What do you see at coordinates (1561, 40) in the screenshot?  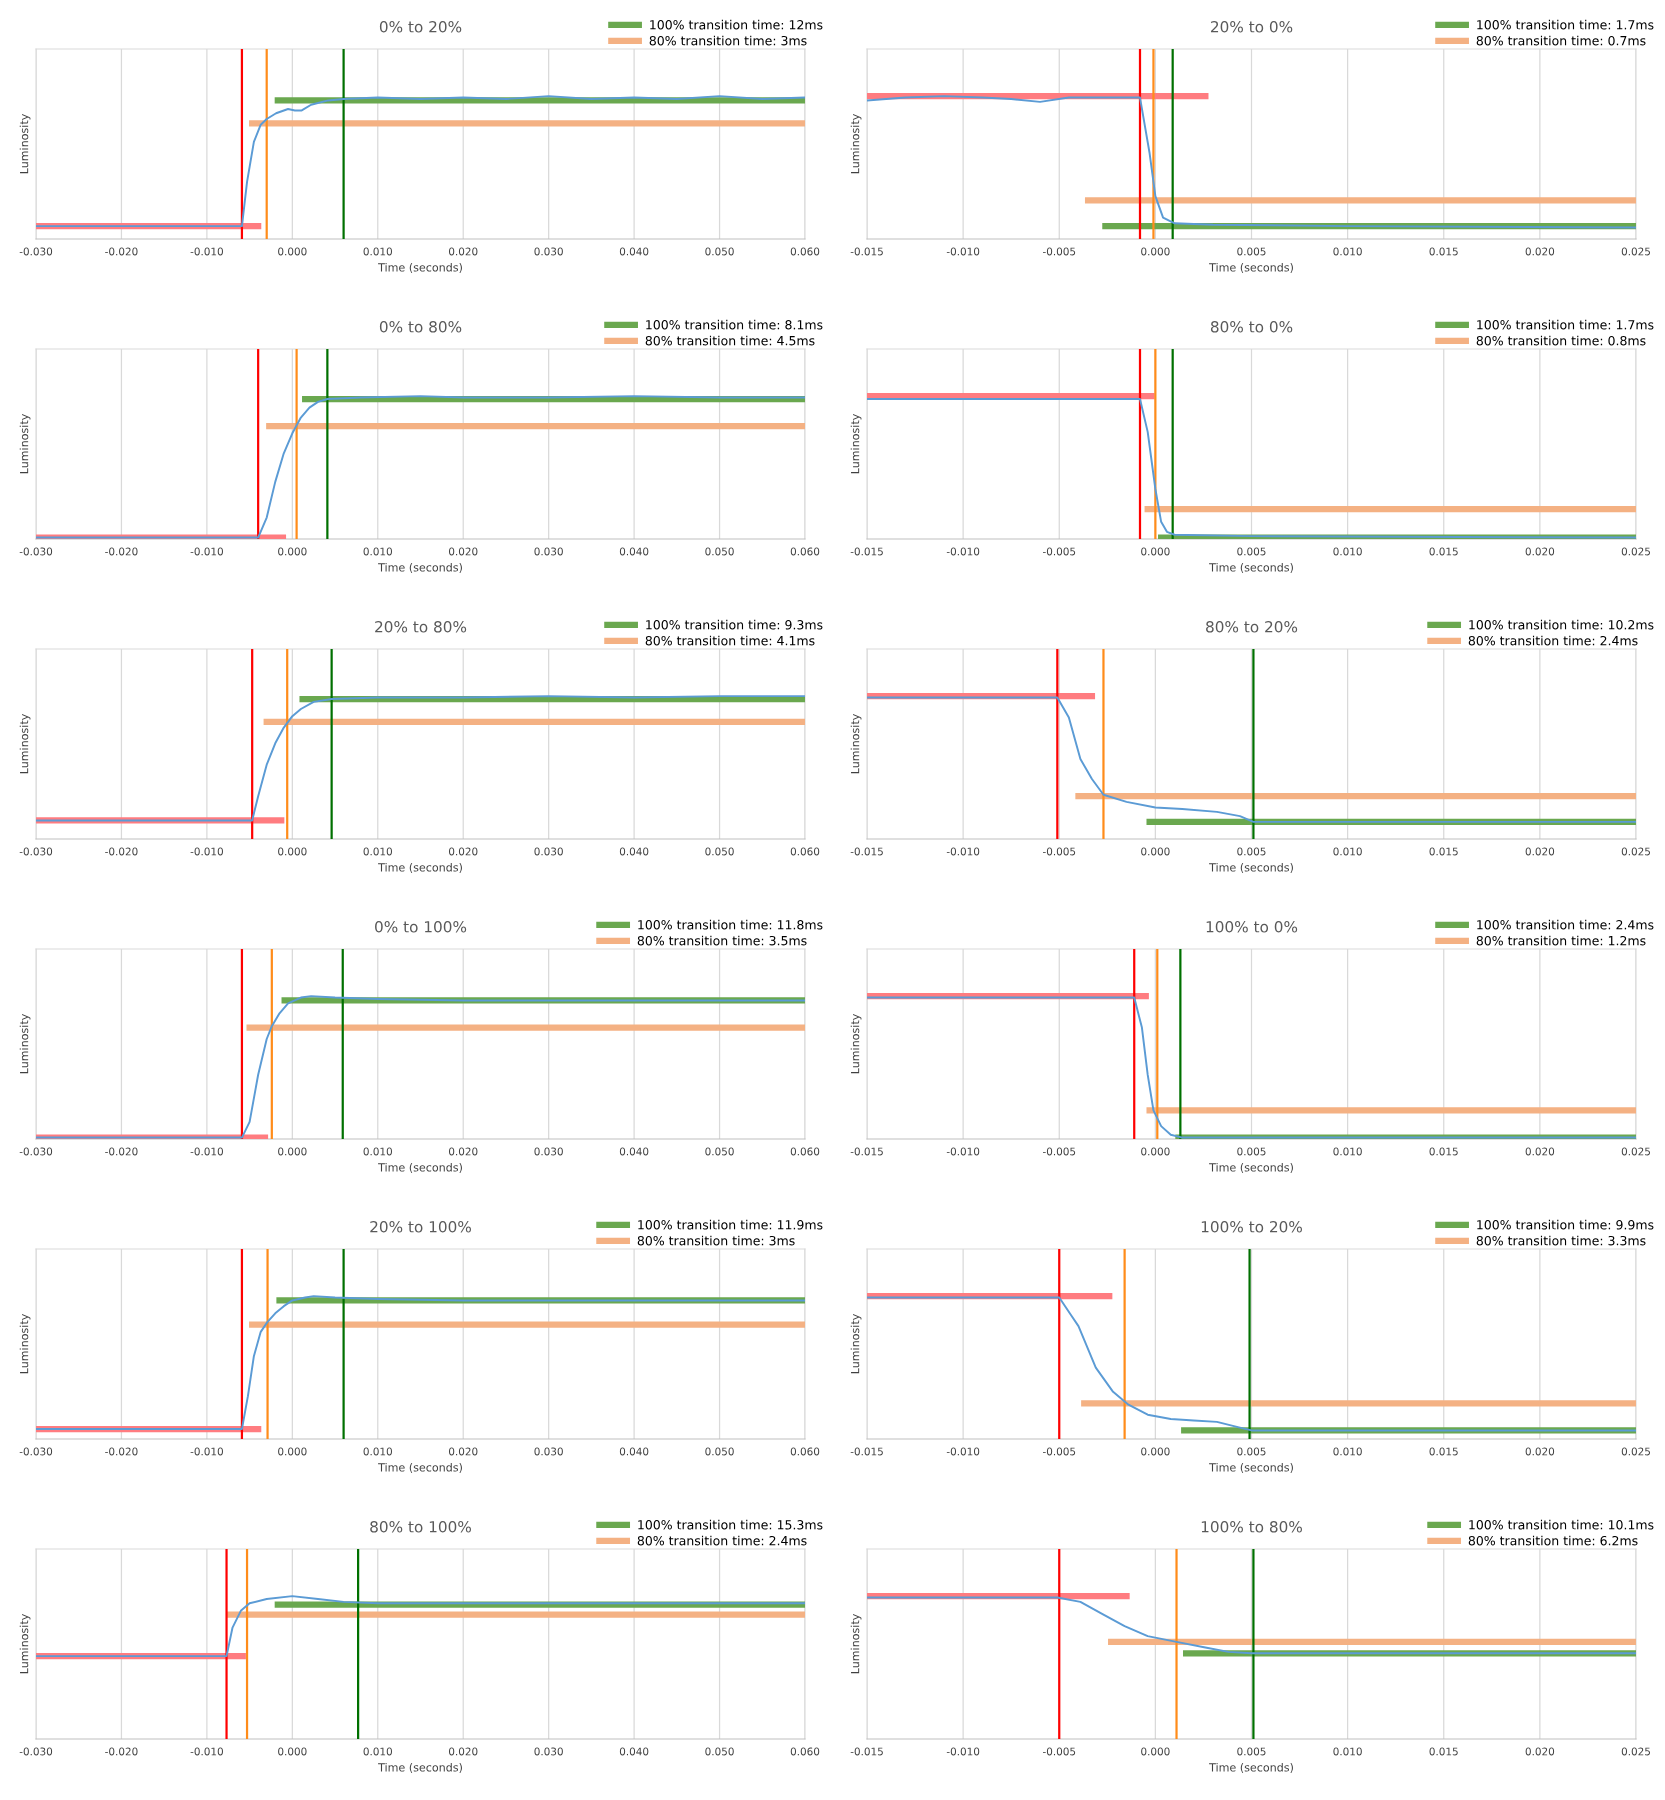 I see `legend-label: 80% transition time: 0.7ms` at bounding box center [1561, 40].